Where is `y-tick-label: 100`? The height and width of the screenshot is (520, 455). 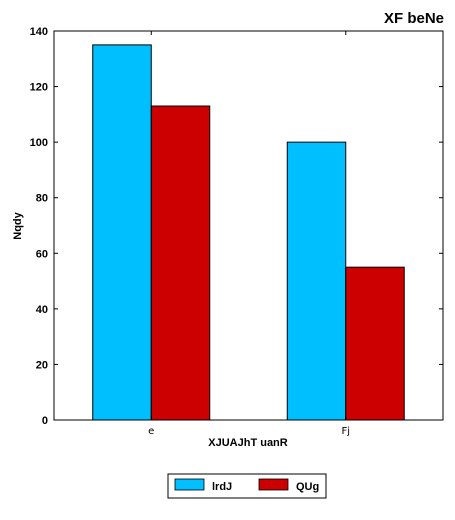 y-tick-label: 100 is located at coordinates (39, 143).